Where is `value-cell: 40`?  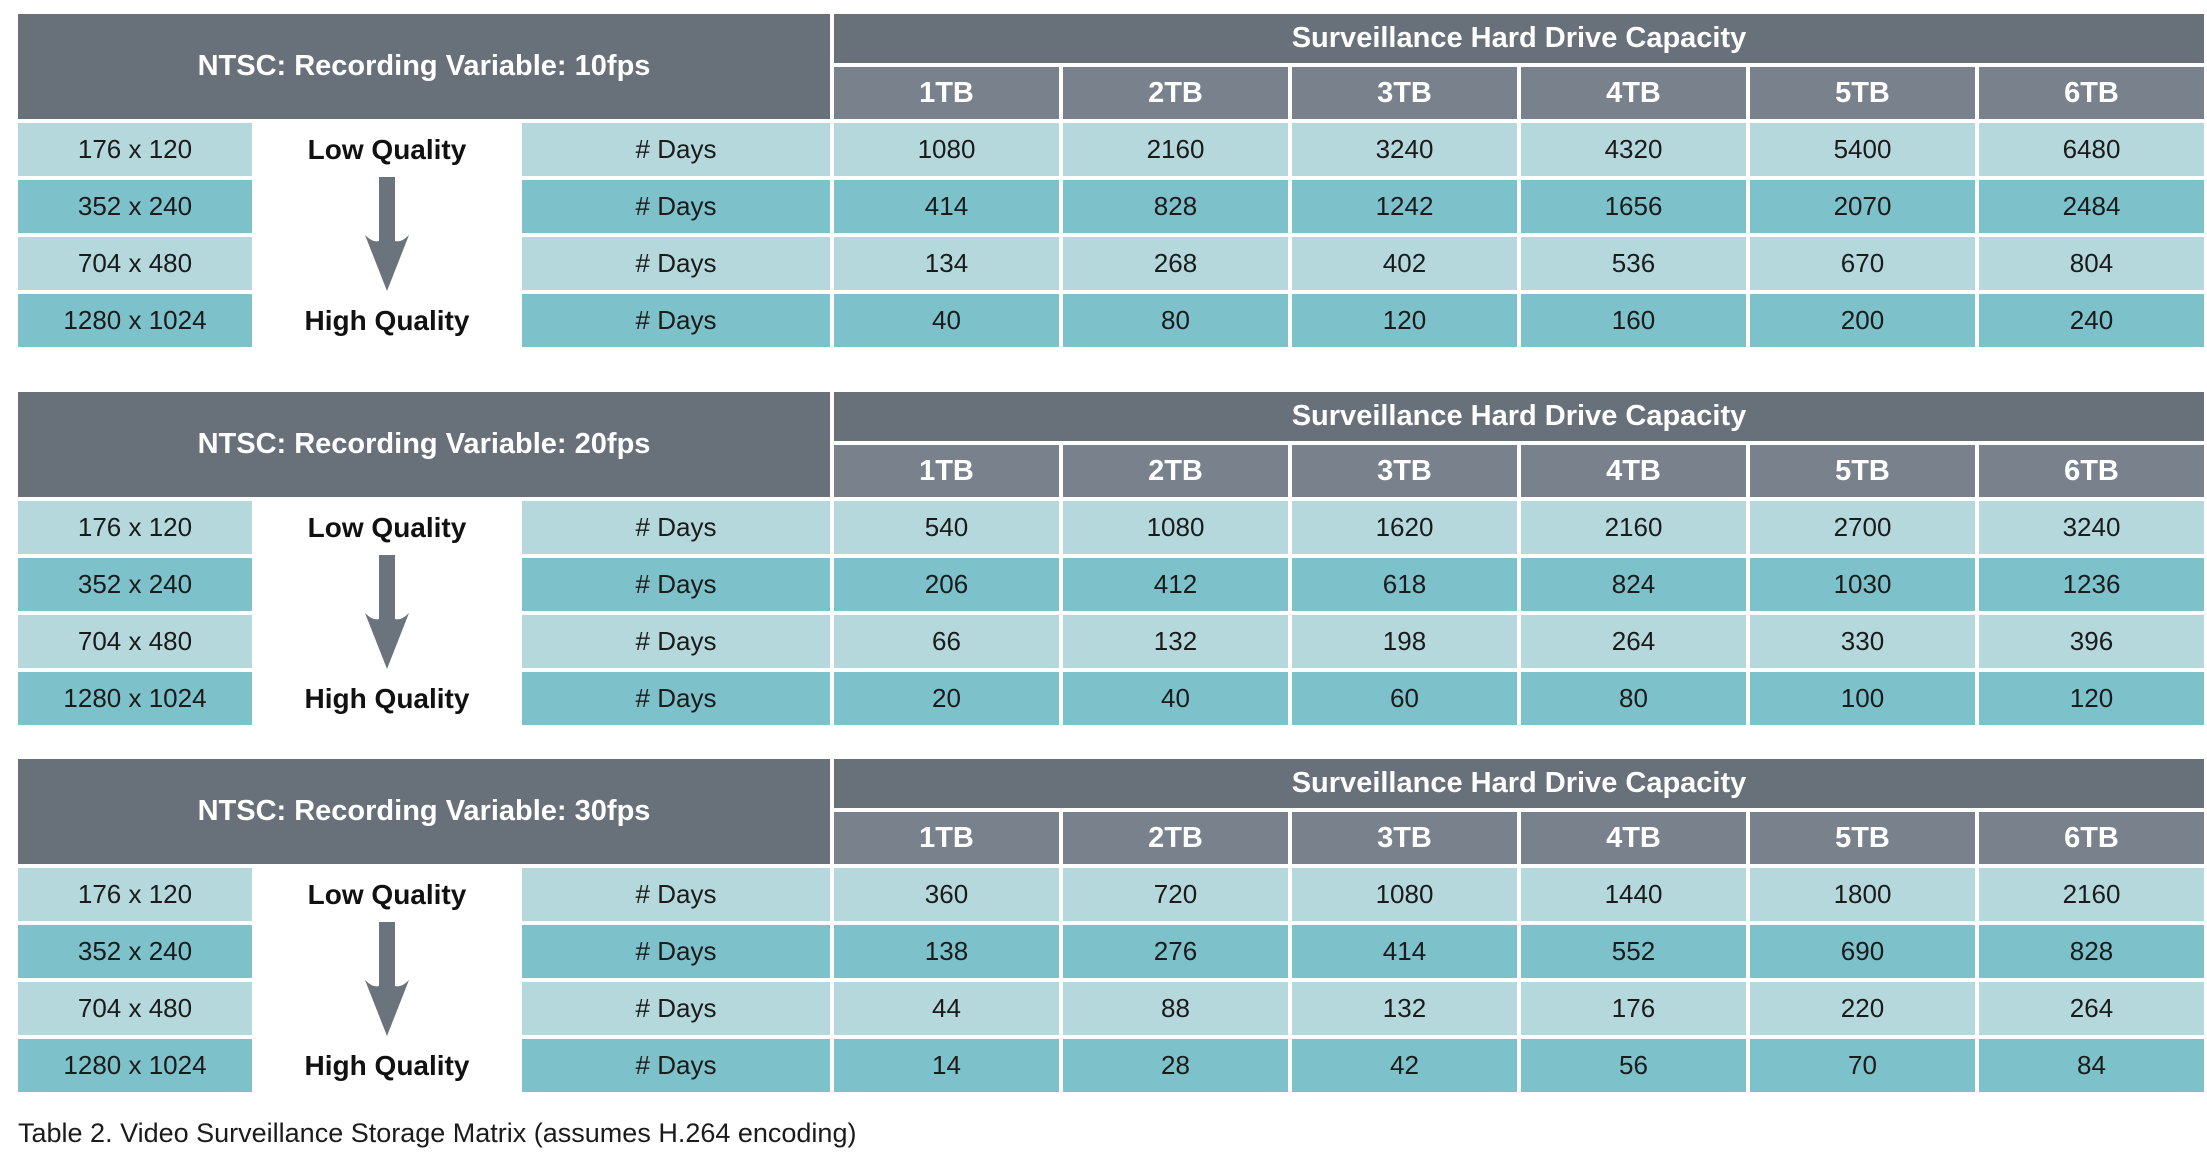
value-cell: 40 is located at coordinates (946, 320).